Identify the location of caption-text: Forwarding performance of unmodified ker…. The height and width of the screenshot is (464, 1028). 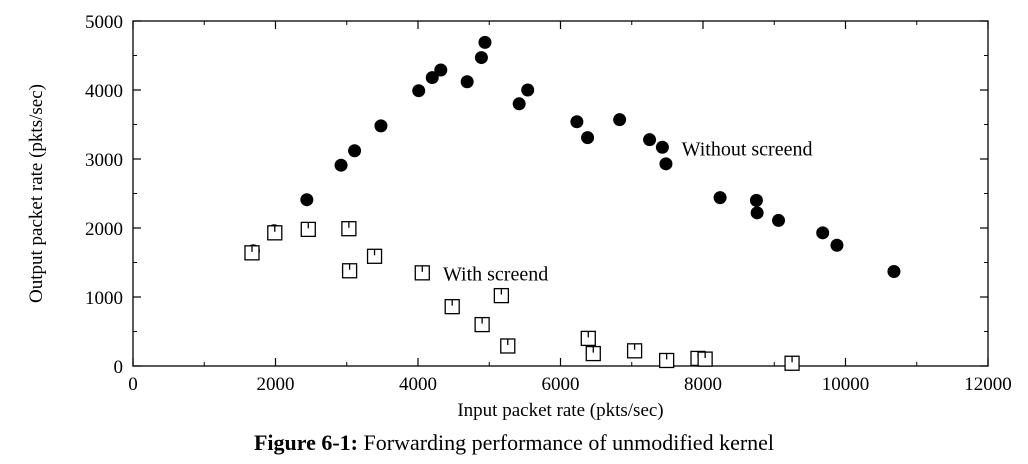
(569, 442).